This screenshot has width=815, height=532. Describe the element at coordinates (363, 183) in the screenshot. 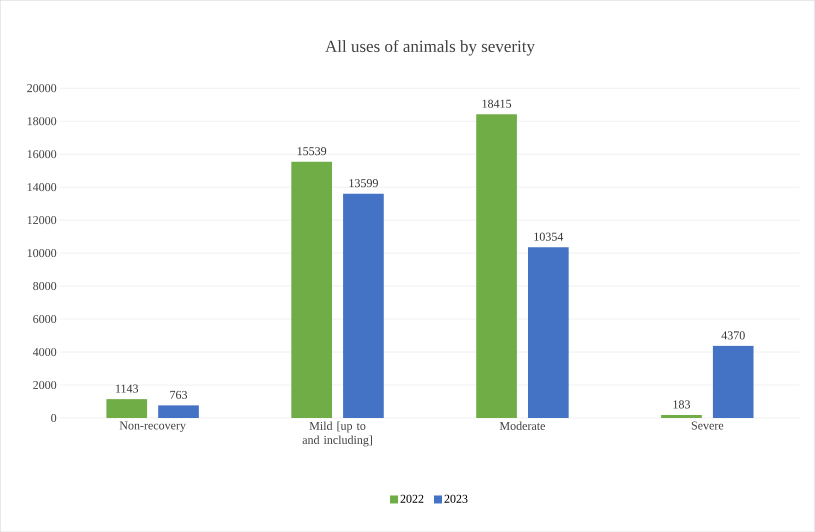

I see `data-label: 13599` at that location.